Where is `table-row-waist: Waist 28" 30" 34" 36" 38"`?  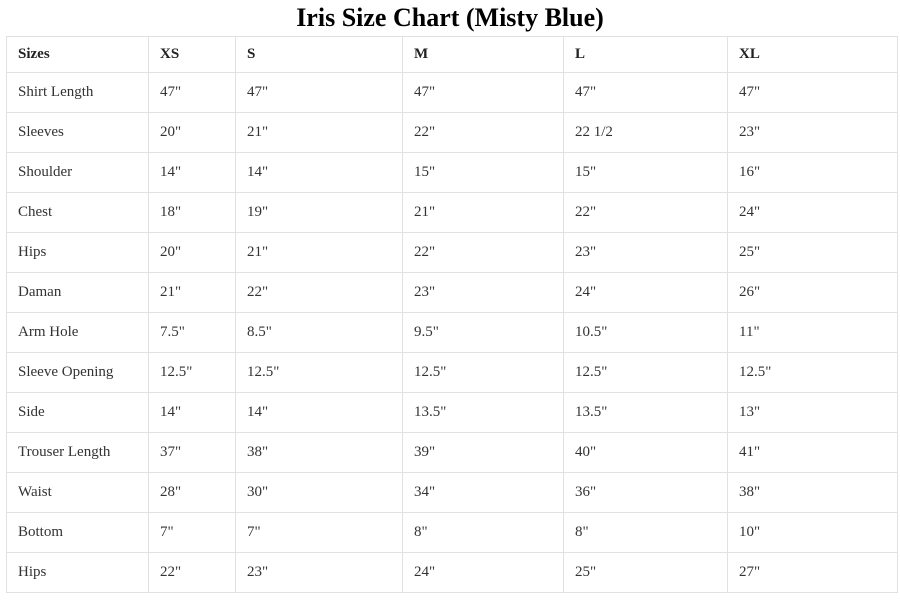
table-row-waist: Waist 28" 30" 34" 36" 38" is located at coordinates (452, 492).